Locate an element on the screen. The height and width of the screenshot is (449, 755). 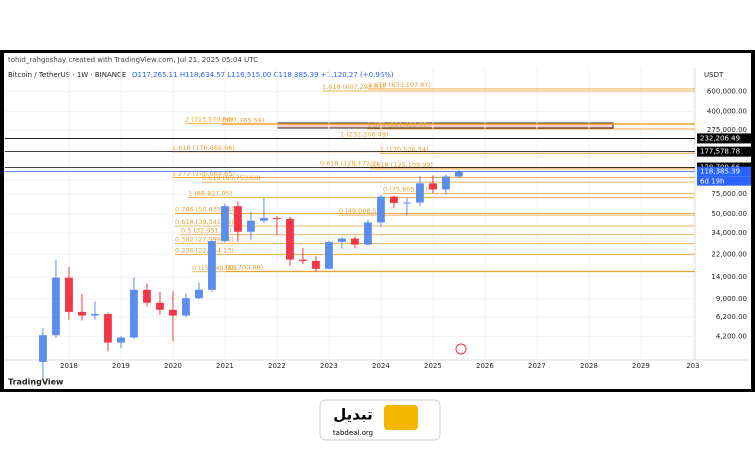
y-tick-label: 400,000.00 is located at coordinates (727, 112).